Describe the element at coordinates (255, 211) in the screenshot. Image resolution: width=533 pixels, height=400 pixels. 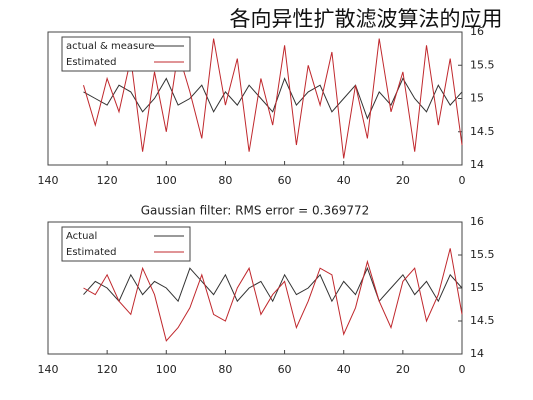
I see `chart-title: Gaussian filter: RMS error = 0.369772` at that location.